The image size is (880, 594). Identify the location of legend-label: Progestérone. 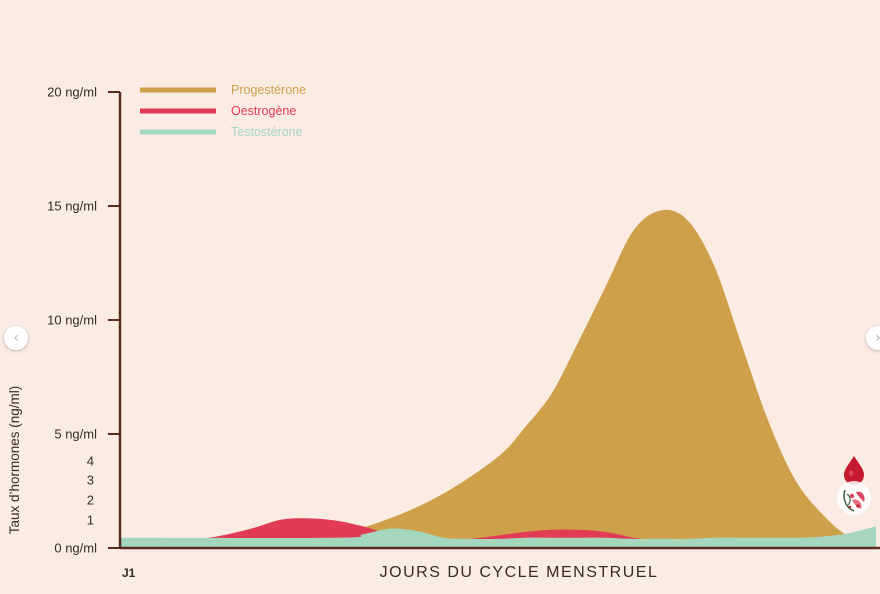
(268, 90).